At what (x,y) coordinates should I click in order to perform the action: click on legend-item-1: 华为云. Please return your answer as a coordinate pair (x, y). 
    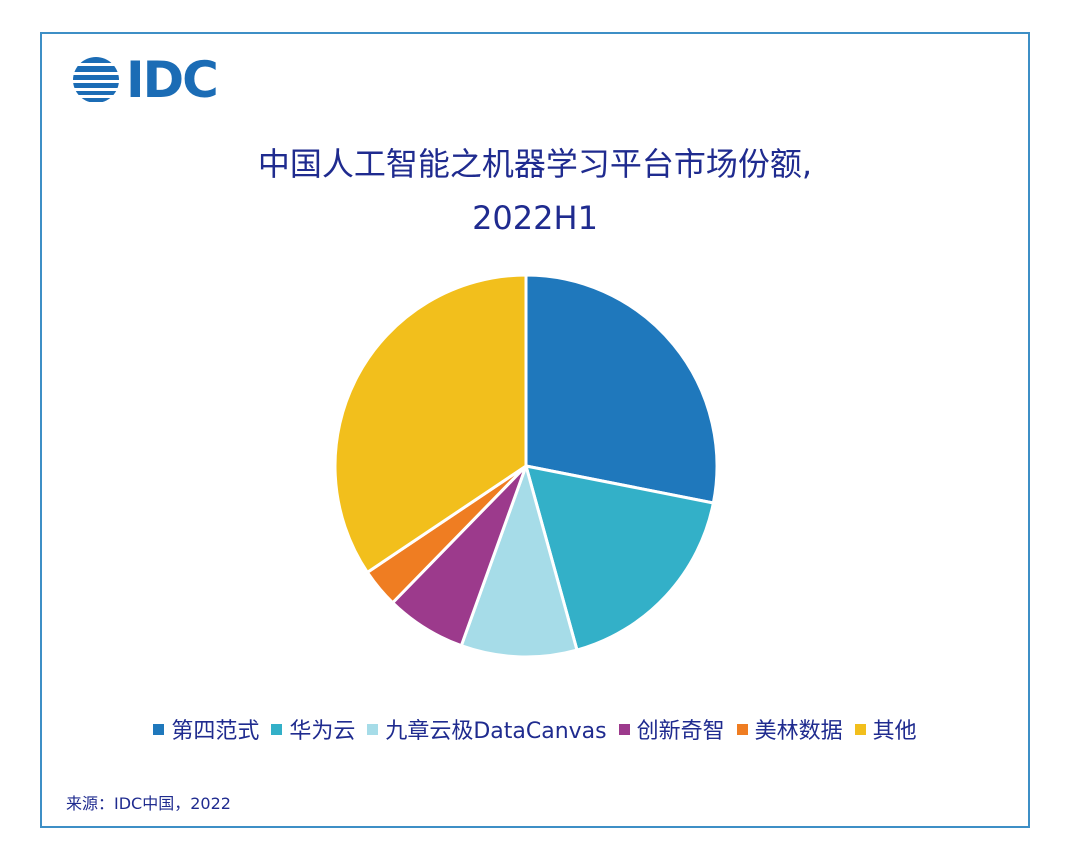
    Looking at the image, I should click on (313, 729).